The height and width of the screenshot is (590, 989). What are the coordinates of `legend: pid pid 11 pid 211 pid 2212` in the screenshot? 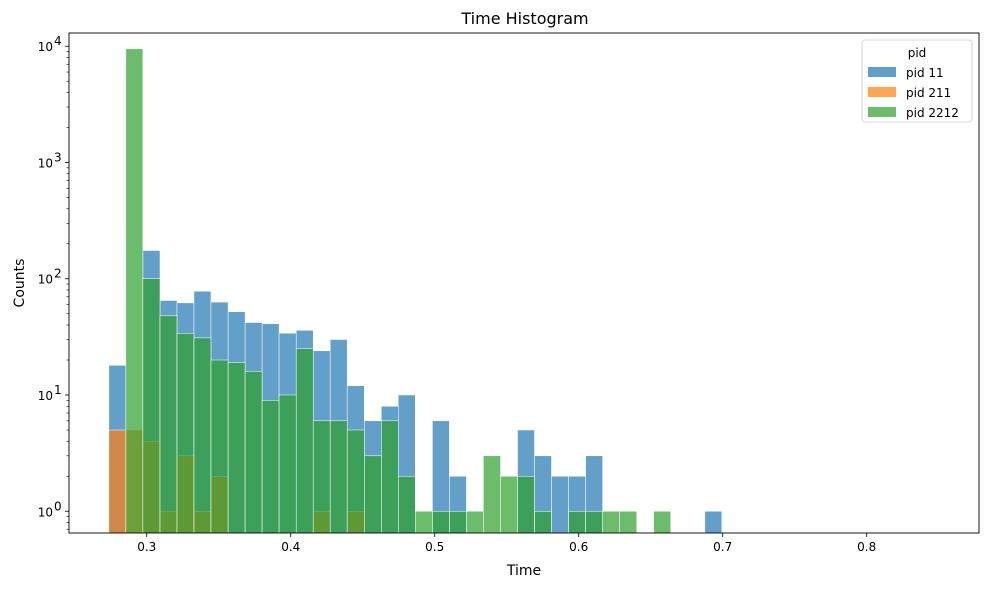 It's located at (917, 81).